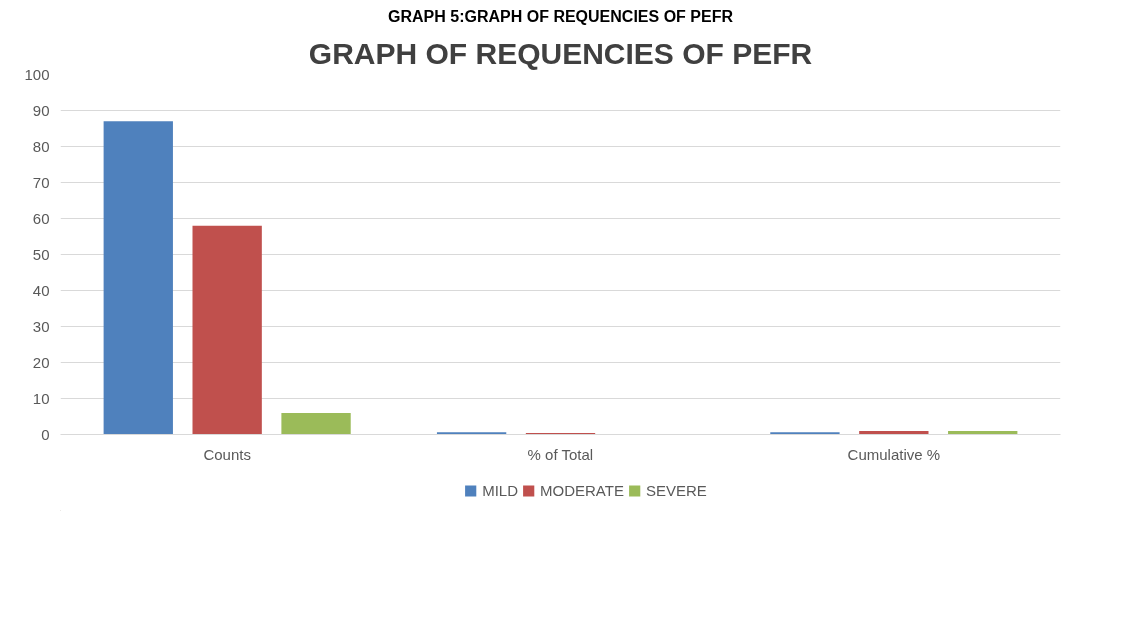  I want to click on caption: GRAPH 5:GRAPH OF REQUENCIES OF PEFR, so click(561, 16).